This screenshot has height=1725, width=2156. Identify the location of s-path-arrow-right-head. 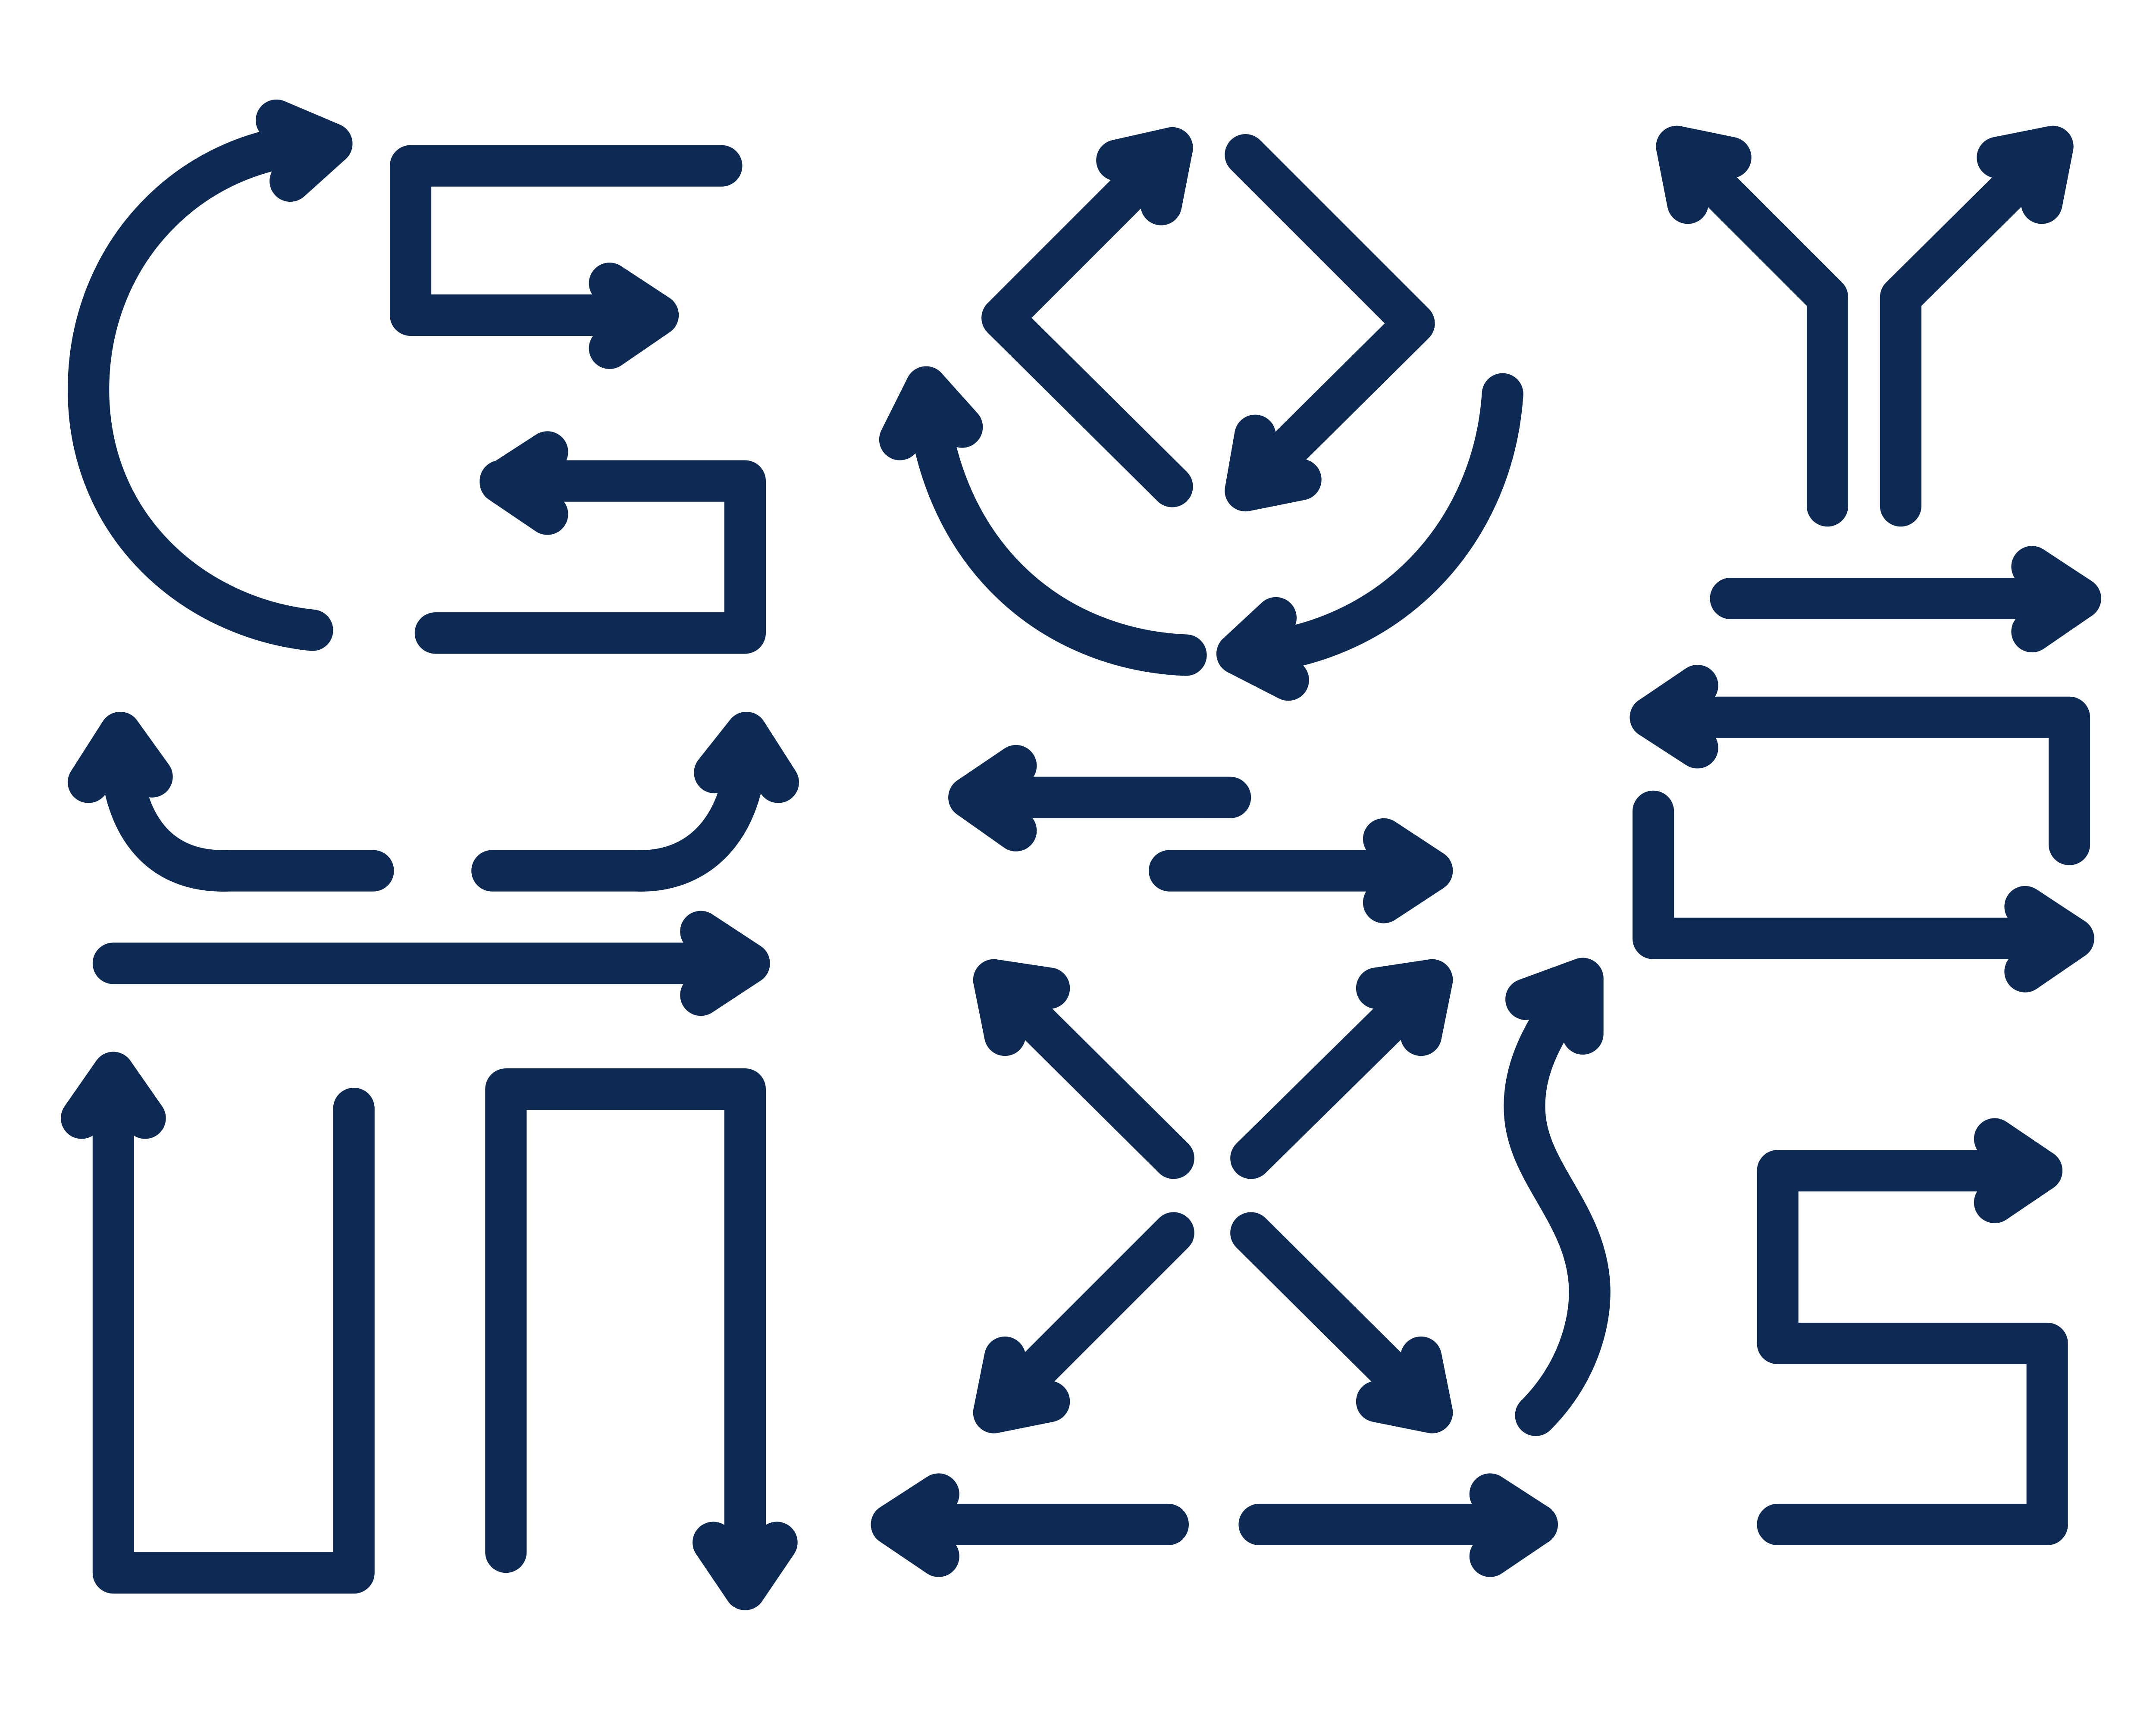
(2018, 1171).